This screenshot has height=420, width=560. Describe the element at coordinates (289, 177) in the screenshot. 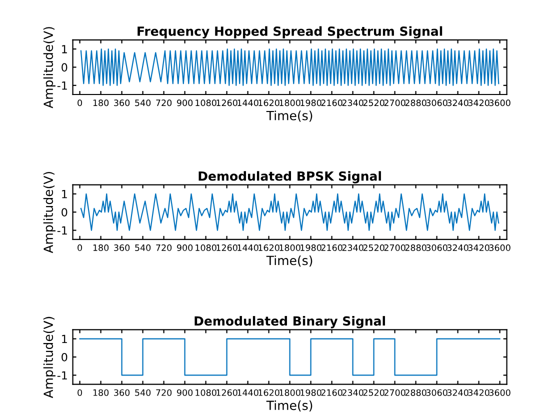

I see `chart-title: Demodulated BPSK Signal` at that location.